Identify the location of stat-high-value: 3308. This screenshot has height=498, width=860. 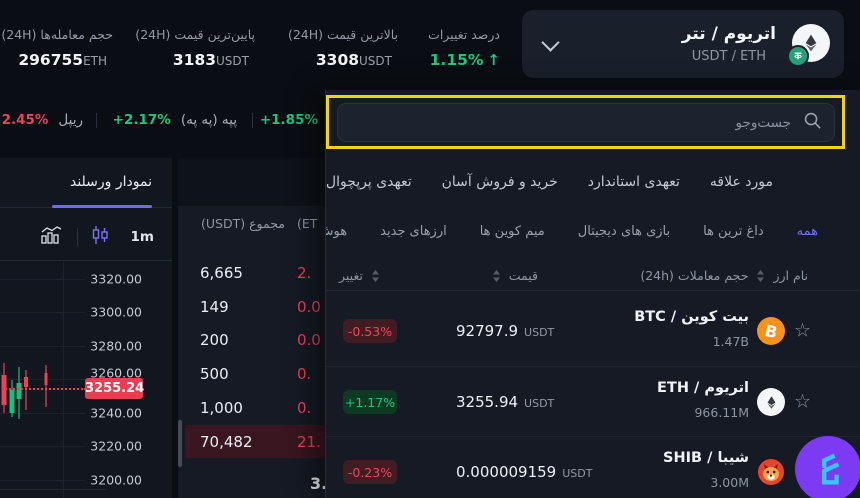
(337, 60).